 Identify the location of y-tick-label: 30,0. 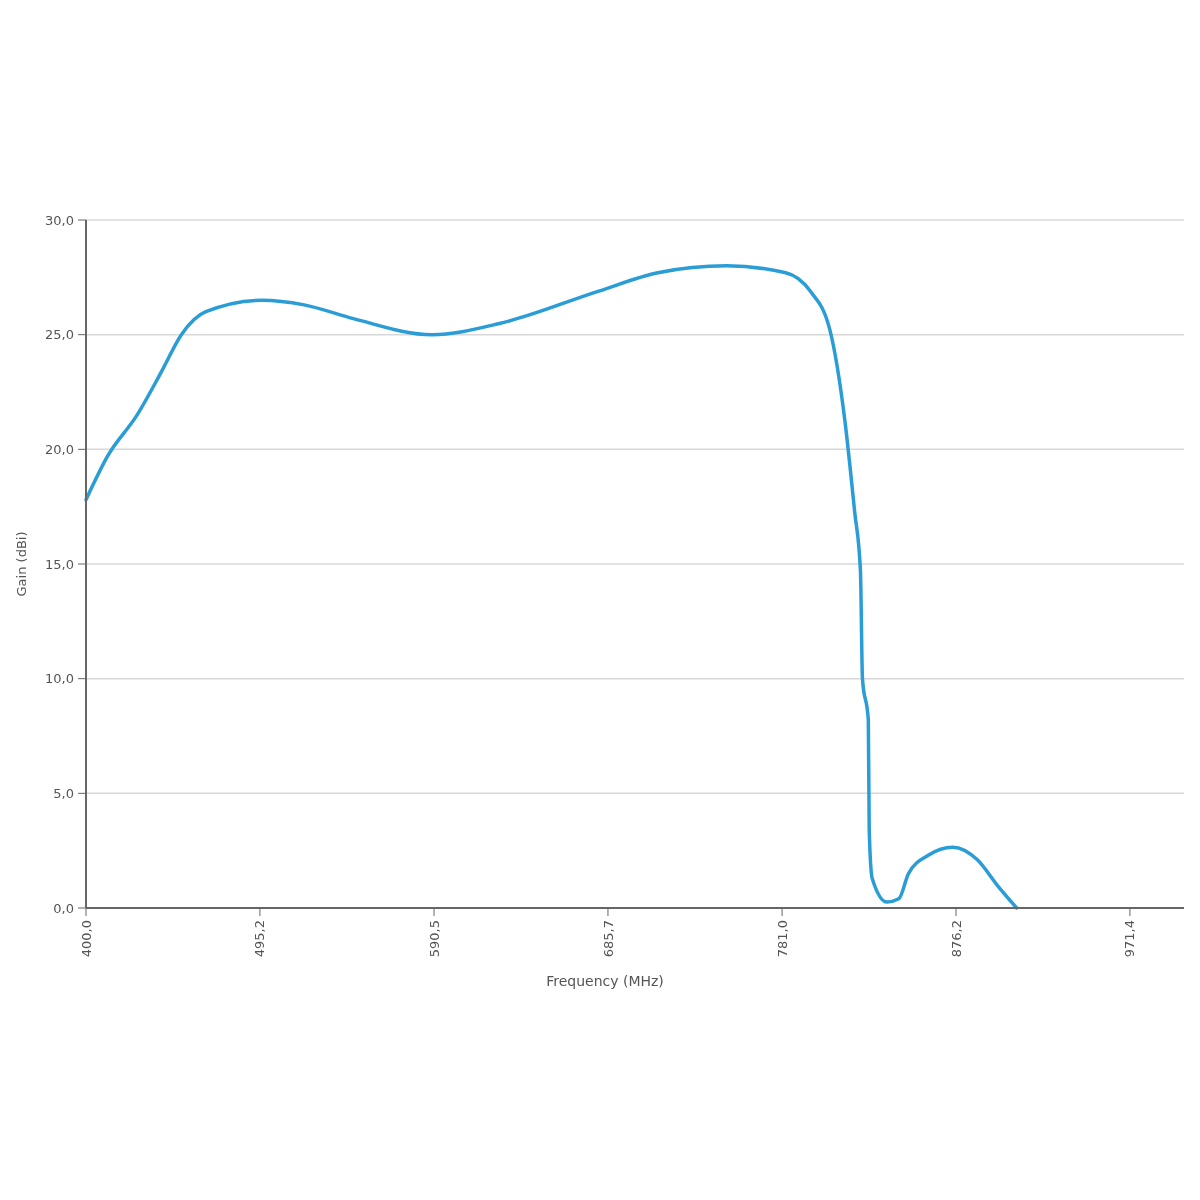
(59, 220).